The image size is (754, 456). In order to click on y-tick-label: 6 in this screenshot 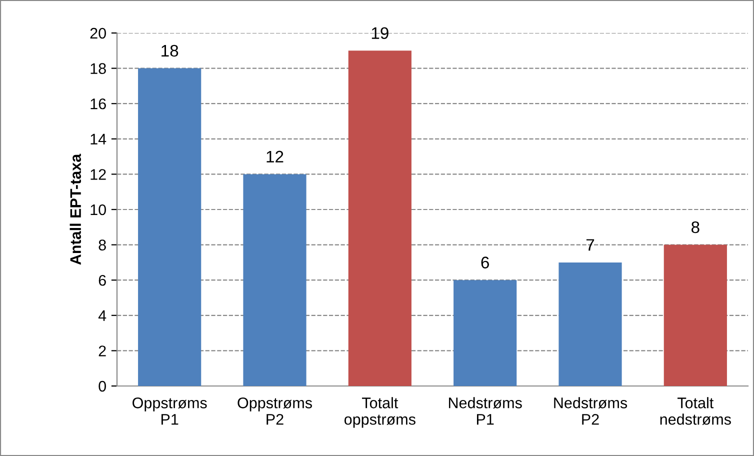, I will do `click(102, 280)`.